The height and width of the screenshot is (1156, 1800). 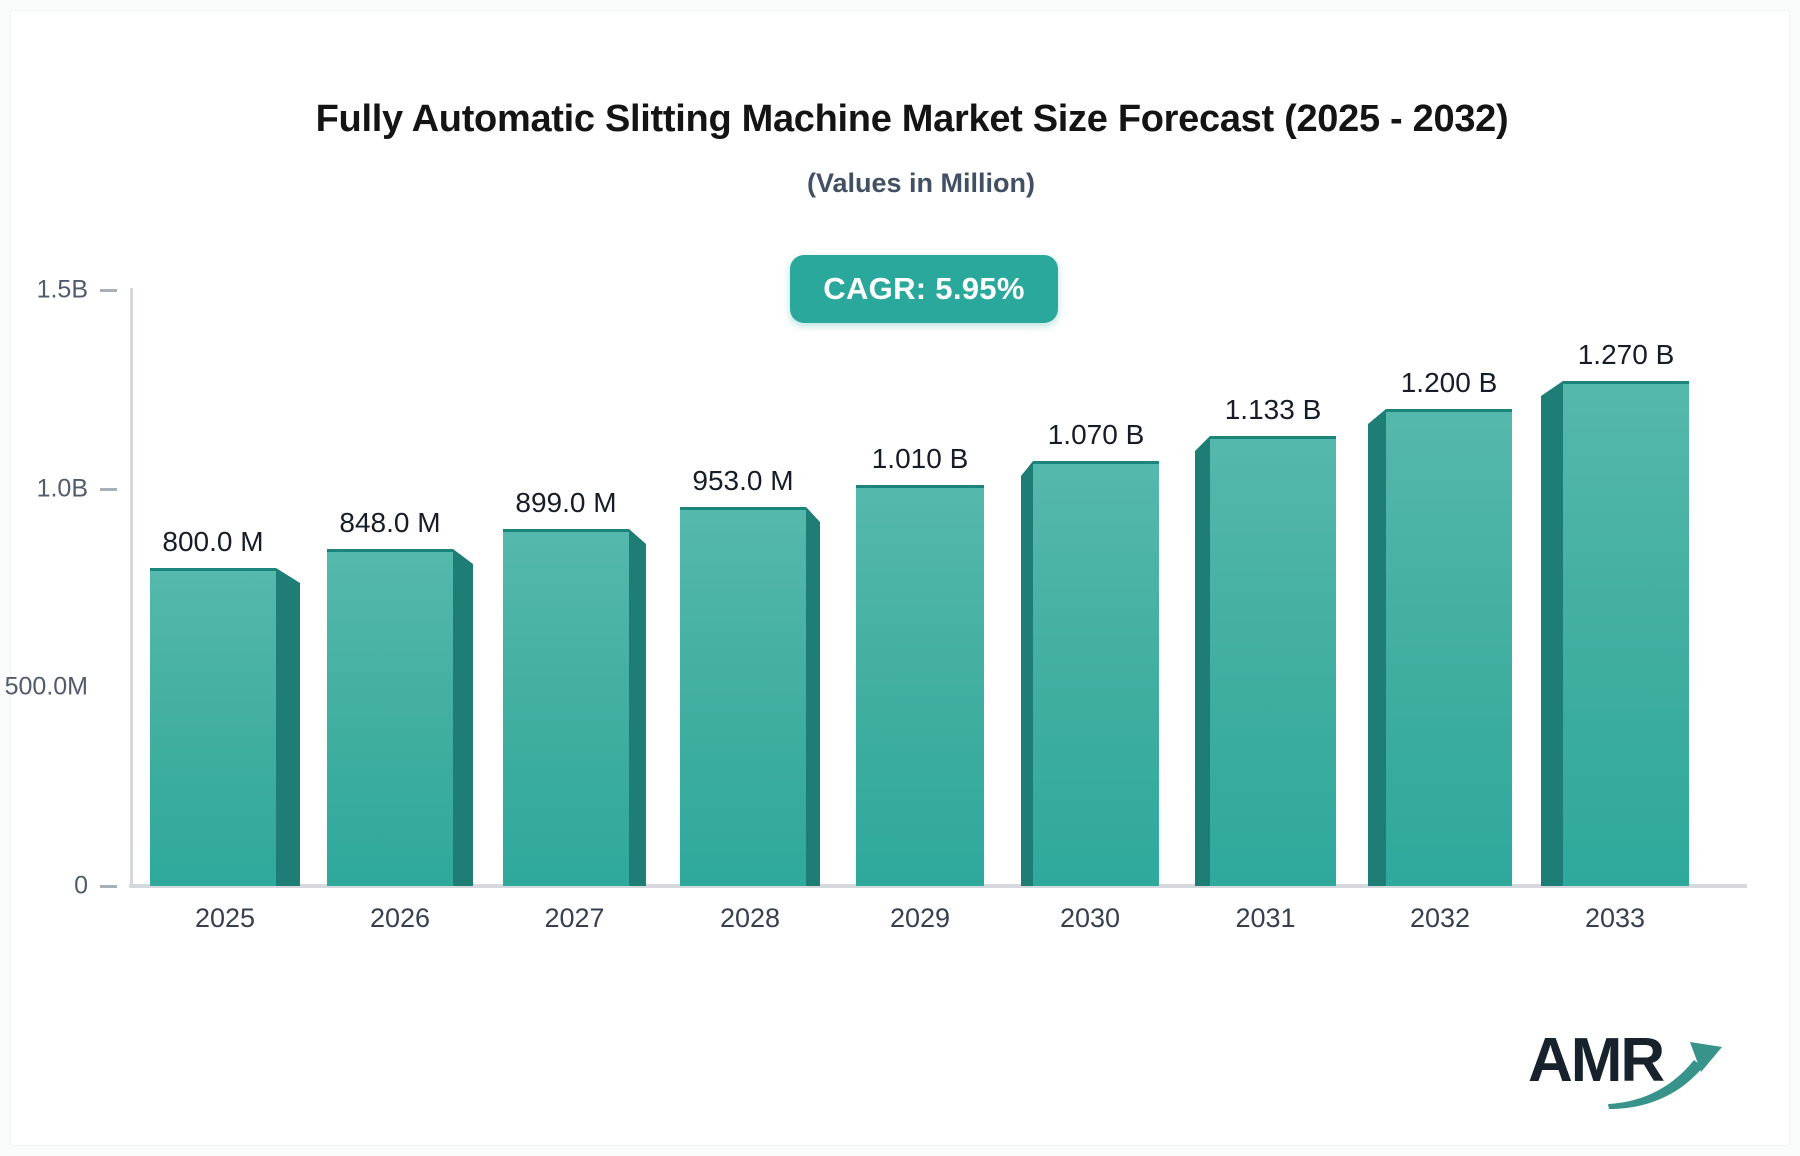 What do you see at coordinates (46, 686) in the screenshot?
I see `y-axis-label: 500.0M` at bounding box center [46, 686].